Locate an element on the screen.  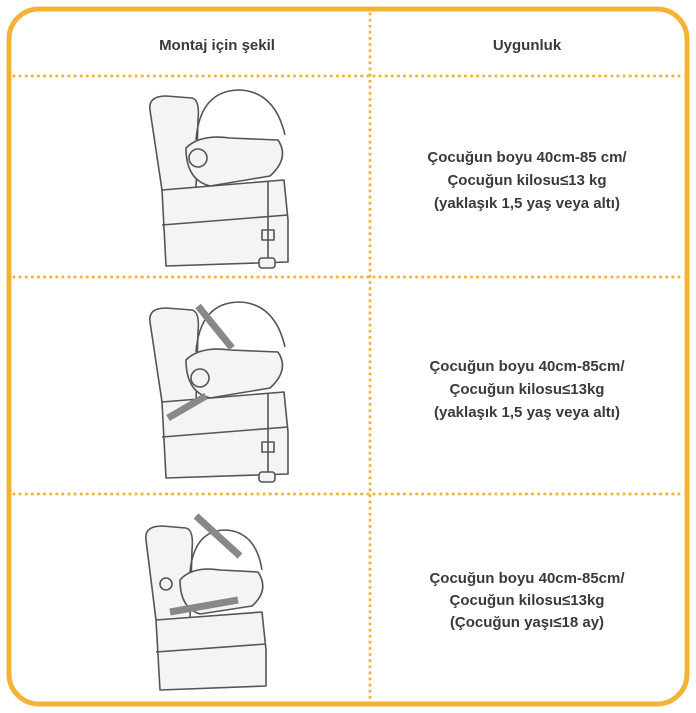
row-3-illustration is located at coordinates (206, 602).